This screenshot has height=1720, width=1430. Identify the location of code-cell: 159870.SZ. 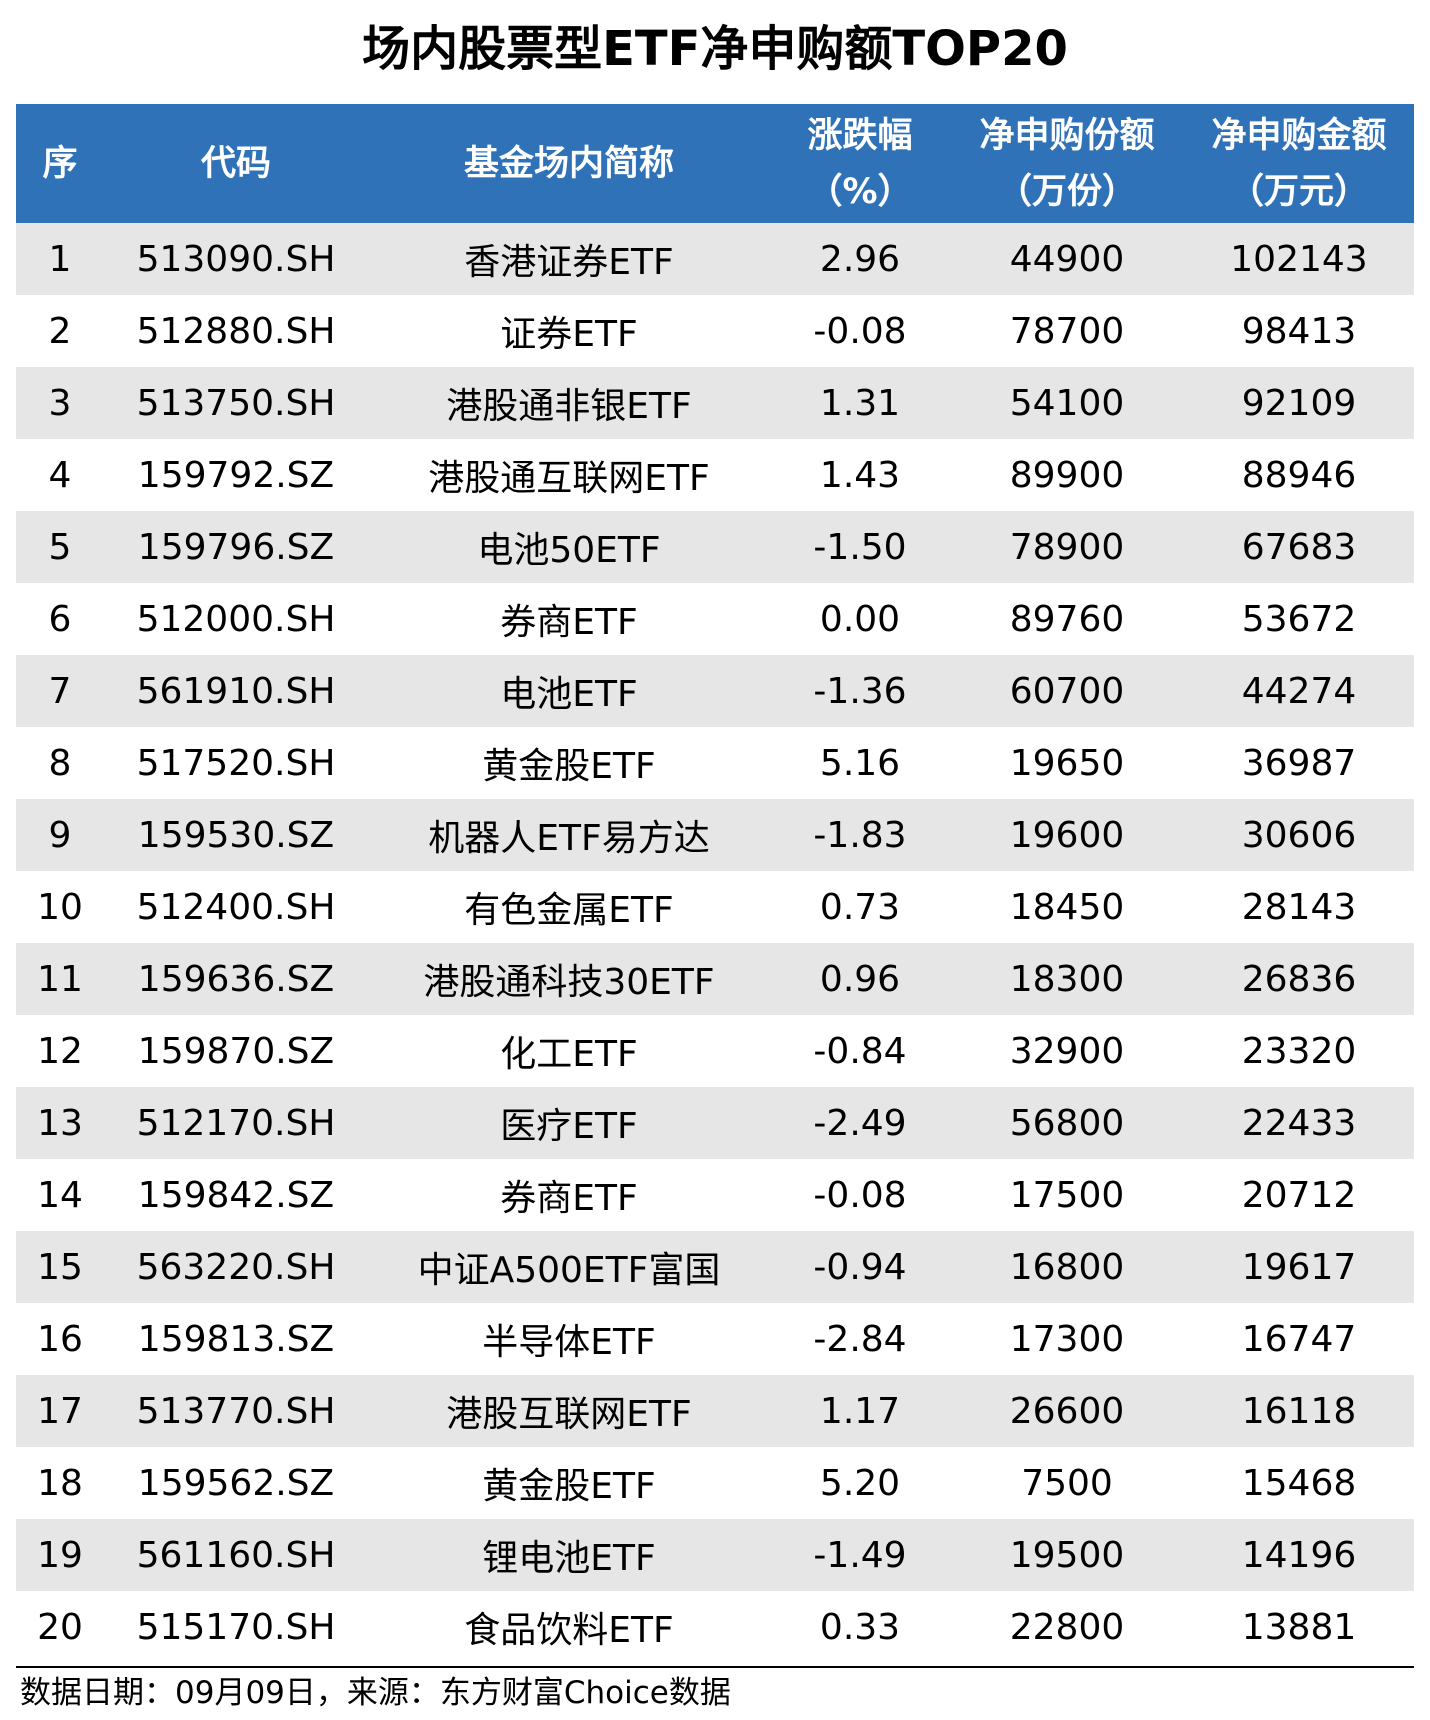
(236, 1051).